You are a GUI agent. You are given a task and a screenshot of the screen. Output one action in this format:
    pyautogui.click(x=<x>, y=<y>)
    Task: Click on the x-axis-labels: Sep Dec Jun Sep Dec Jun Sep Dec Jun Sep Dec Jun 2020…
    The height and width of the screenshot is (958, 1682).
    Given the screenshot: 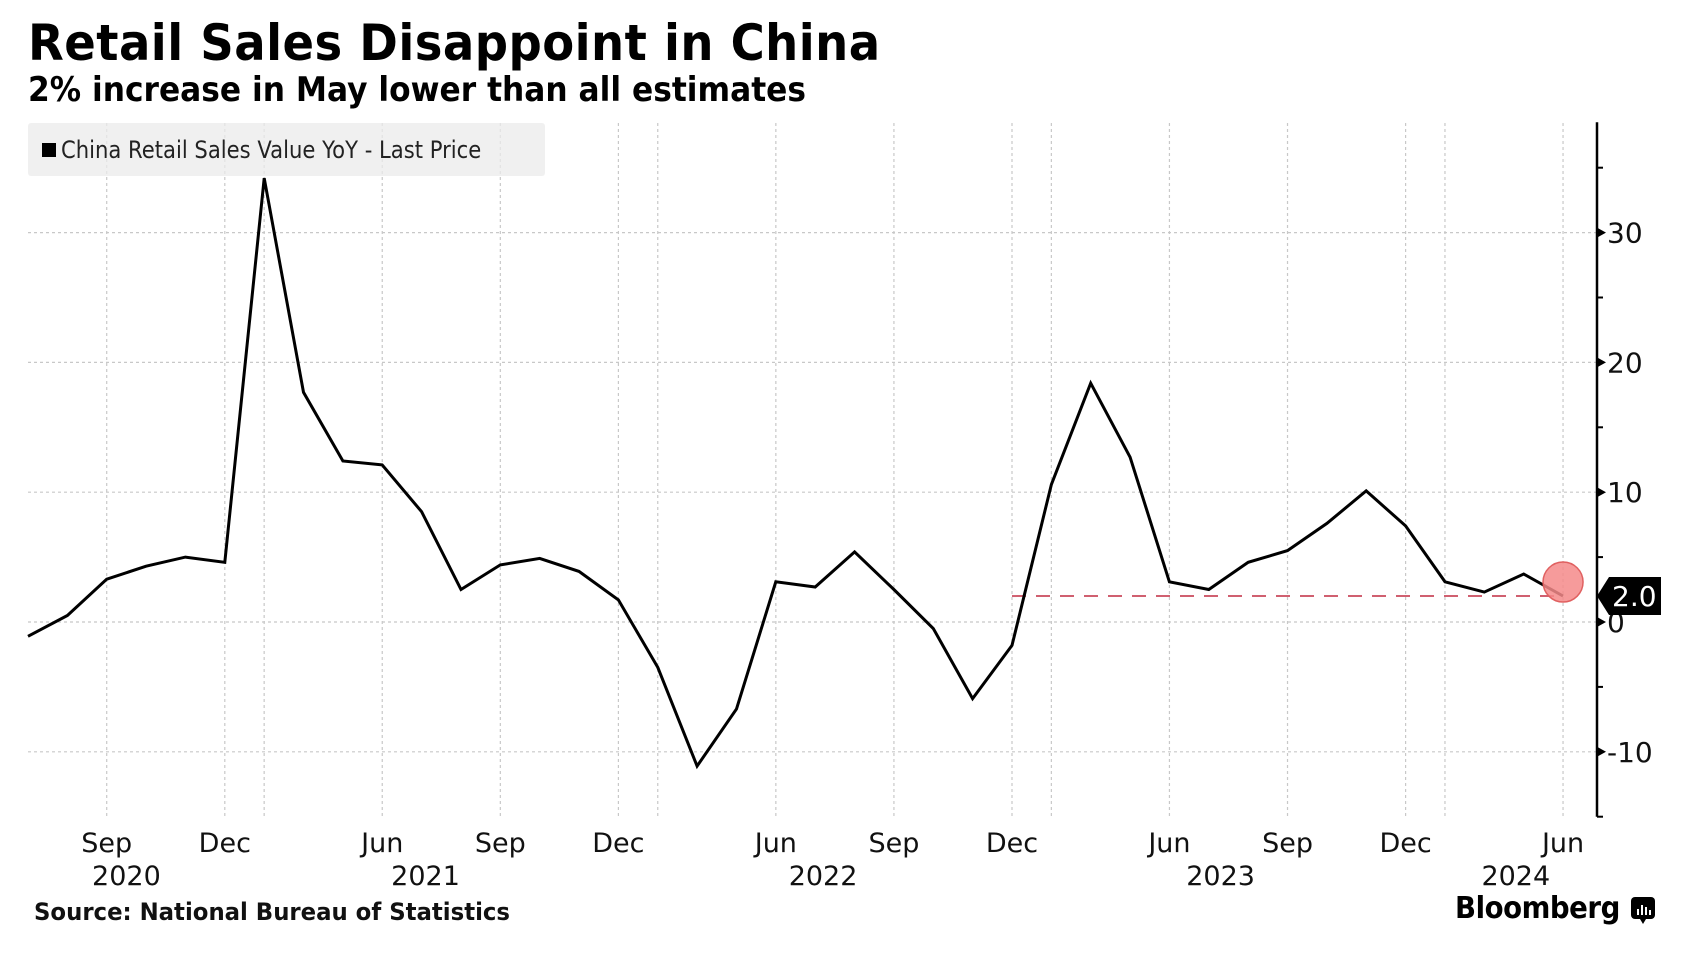 What is the action you would take?
    pyautogui.click(x=832, y=860)
    